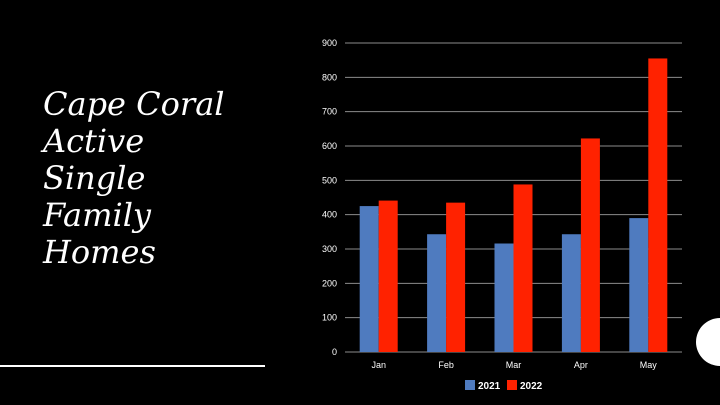 The width and height of the screenshot is (720, 405). What do you see at coordinates (571, 293) in the screenshot?
I see `bar-2021-apr` at bounding box center [571, 293].